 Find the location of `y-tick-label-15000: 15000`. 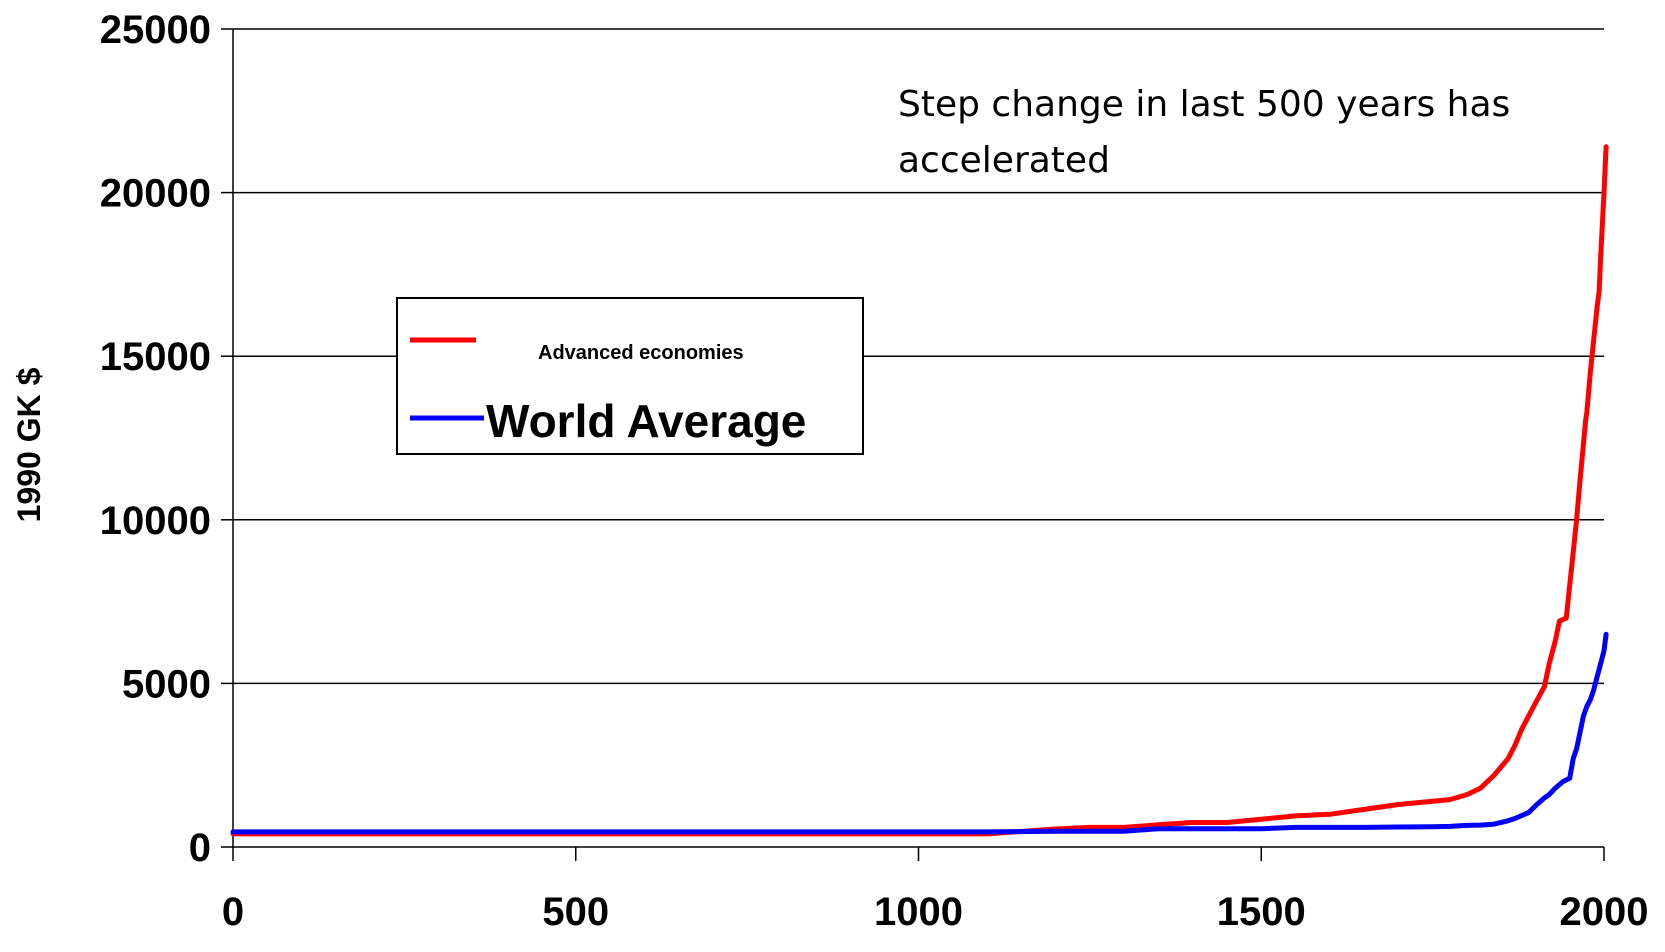

y-tick-label-15000: 15000 is located at coordinates (155, 357).